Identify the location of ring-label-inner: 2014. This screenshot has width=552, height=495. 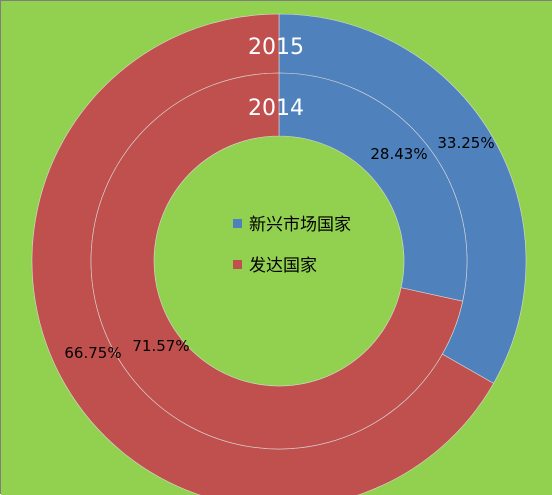
(276, 108).